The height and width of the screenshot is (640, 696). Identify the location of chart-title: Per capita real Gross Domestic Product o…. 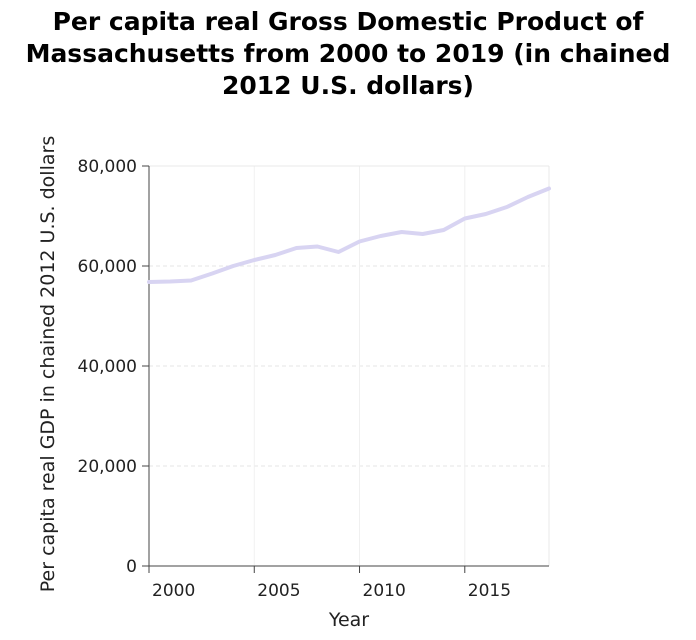
(348, 53).